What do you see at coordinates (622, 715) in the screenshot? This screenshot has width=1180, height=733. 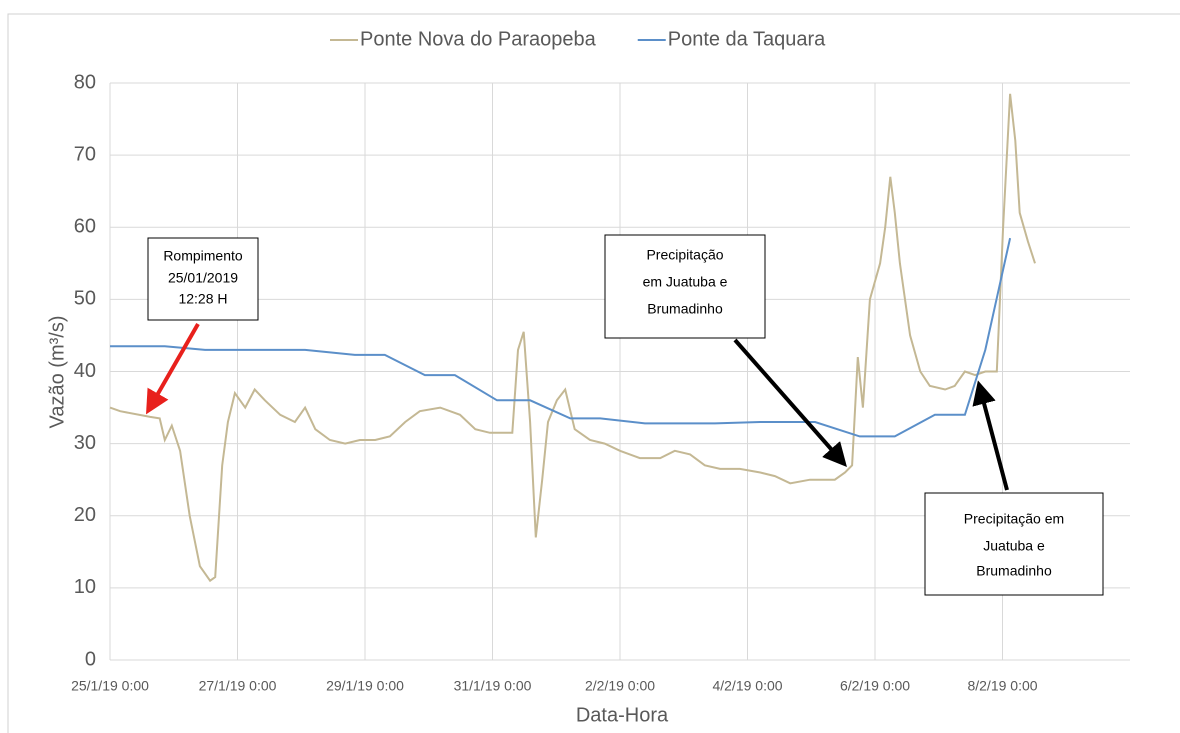 I see `x-axis-label: Data-Hora` at bounding box center [622, 715].